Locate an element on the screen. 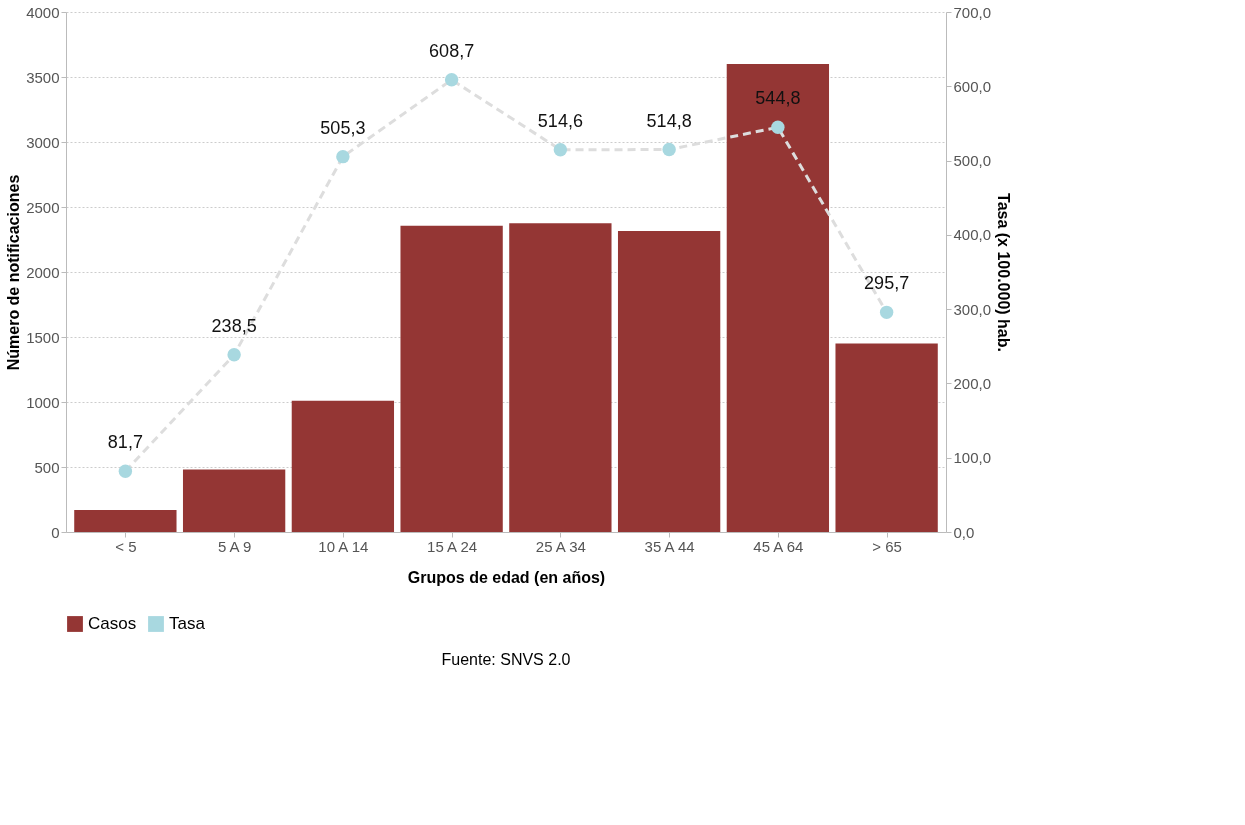  y2-tick-label: 0,0 is located at coordinates (964, 532).